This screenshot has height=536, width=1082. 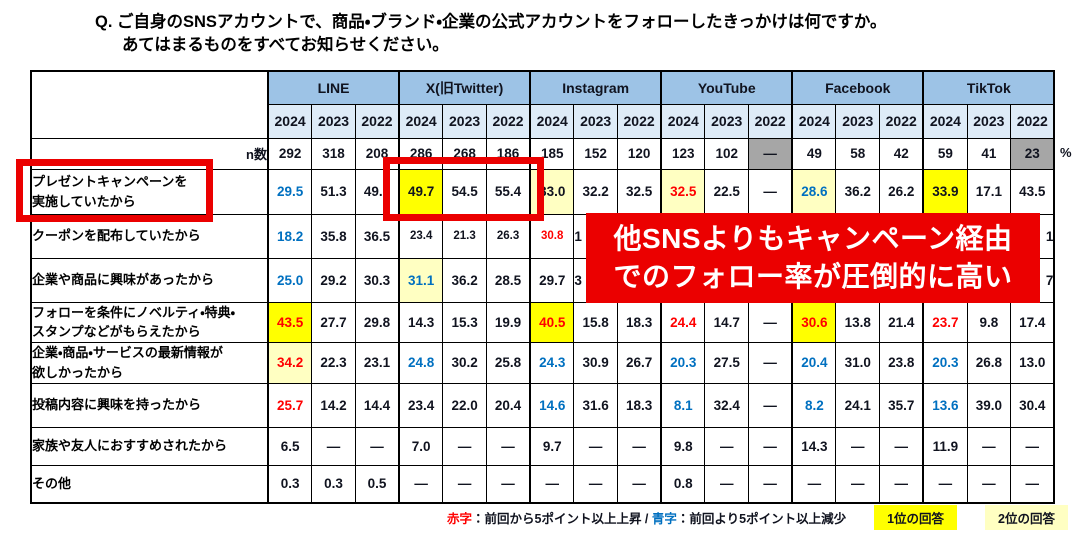 I want to click on callout-line1: 他SNSよりもキャンペーン経由, so click(x=813, y=239).